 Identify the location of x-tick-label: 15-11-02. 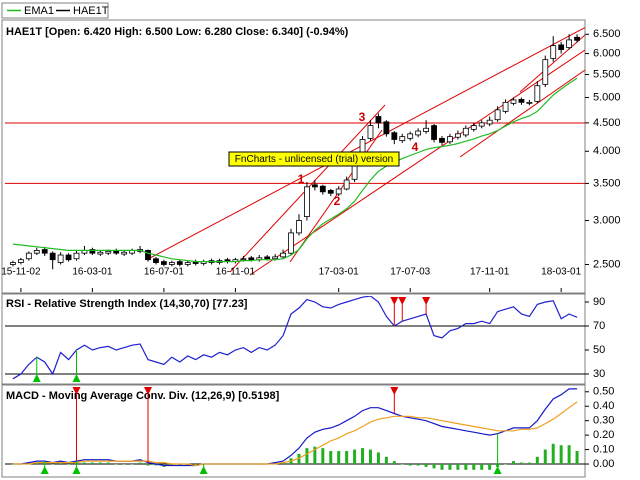
(21, 272).